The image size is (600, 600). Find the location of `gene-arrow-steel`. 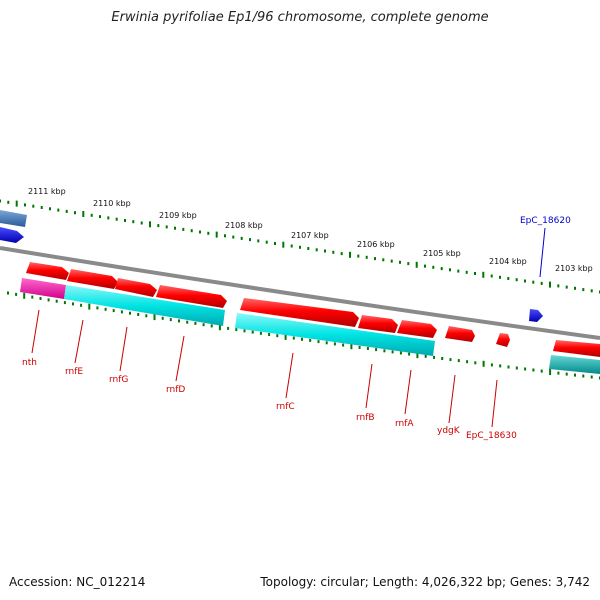

gene-arrow-steel is located at coordinates (13, 218).